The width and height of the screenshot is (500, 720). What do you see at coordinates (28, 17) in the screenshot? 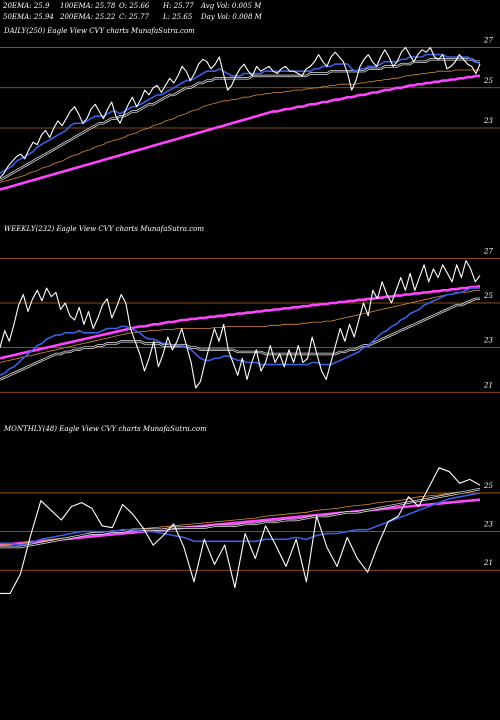
I see `header-50ema: 50EMA: 25.94` at bounding box center [28, 17].